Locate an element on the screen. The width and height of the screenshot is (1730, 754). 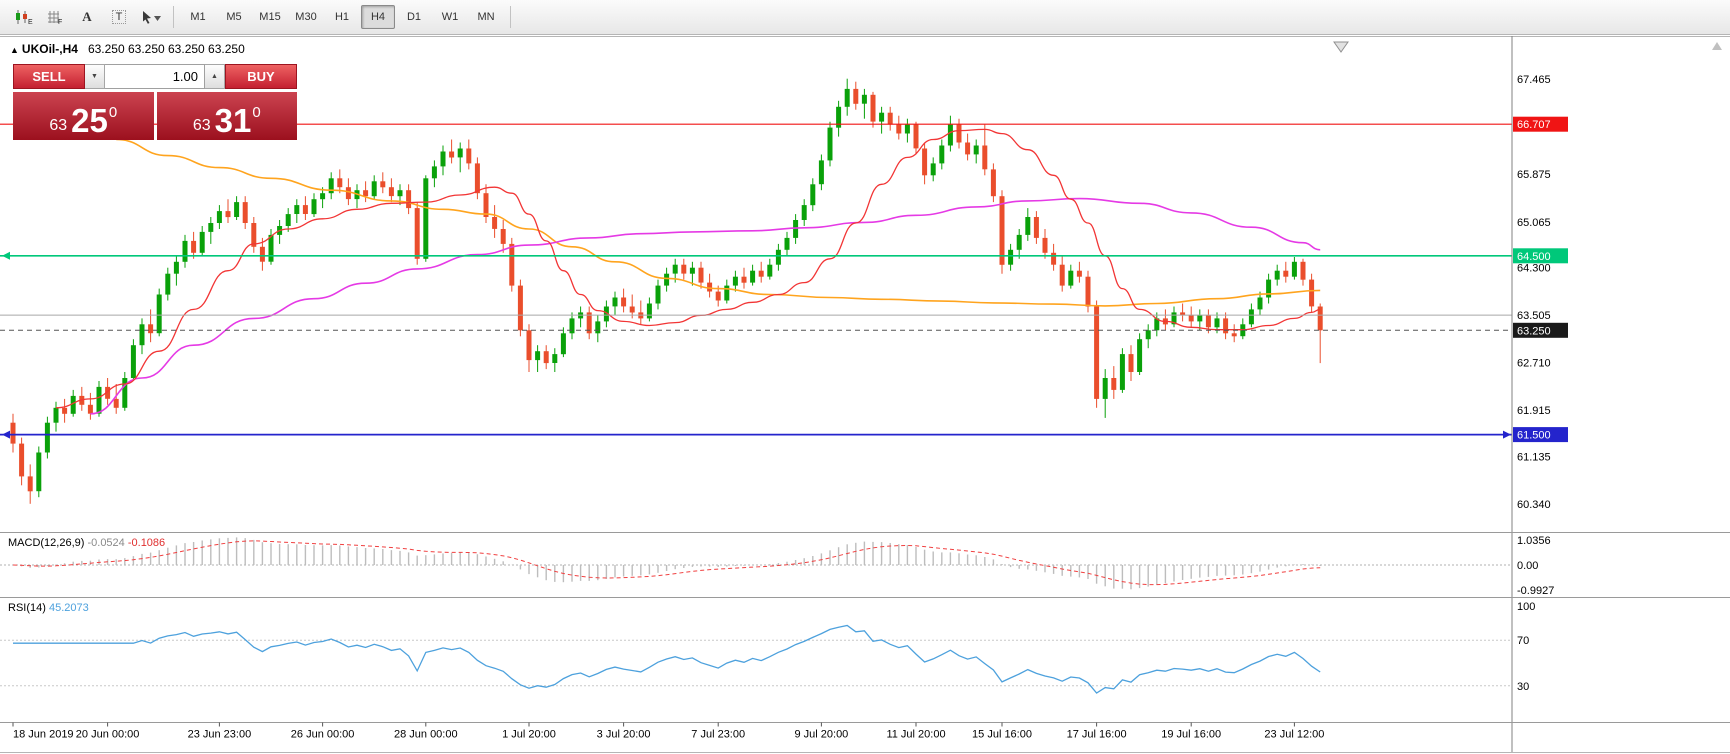
chevron-up-icon: ▲ is located at coordinates (214, 76).